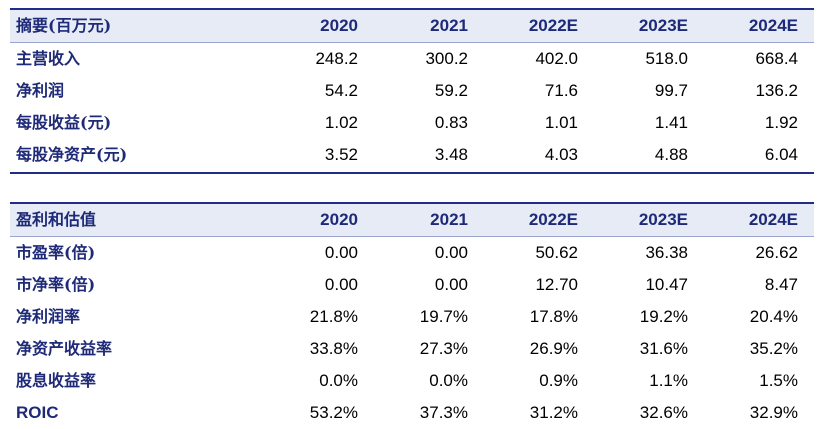 The width and height of the screenshot is (824, 429). Describe the element at coordinates (333, 316) in the screenshot. I see `cell-value: 21.8%` at that location.